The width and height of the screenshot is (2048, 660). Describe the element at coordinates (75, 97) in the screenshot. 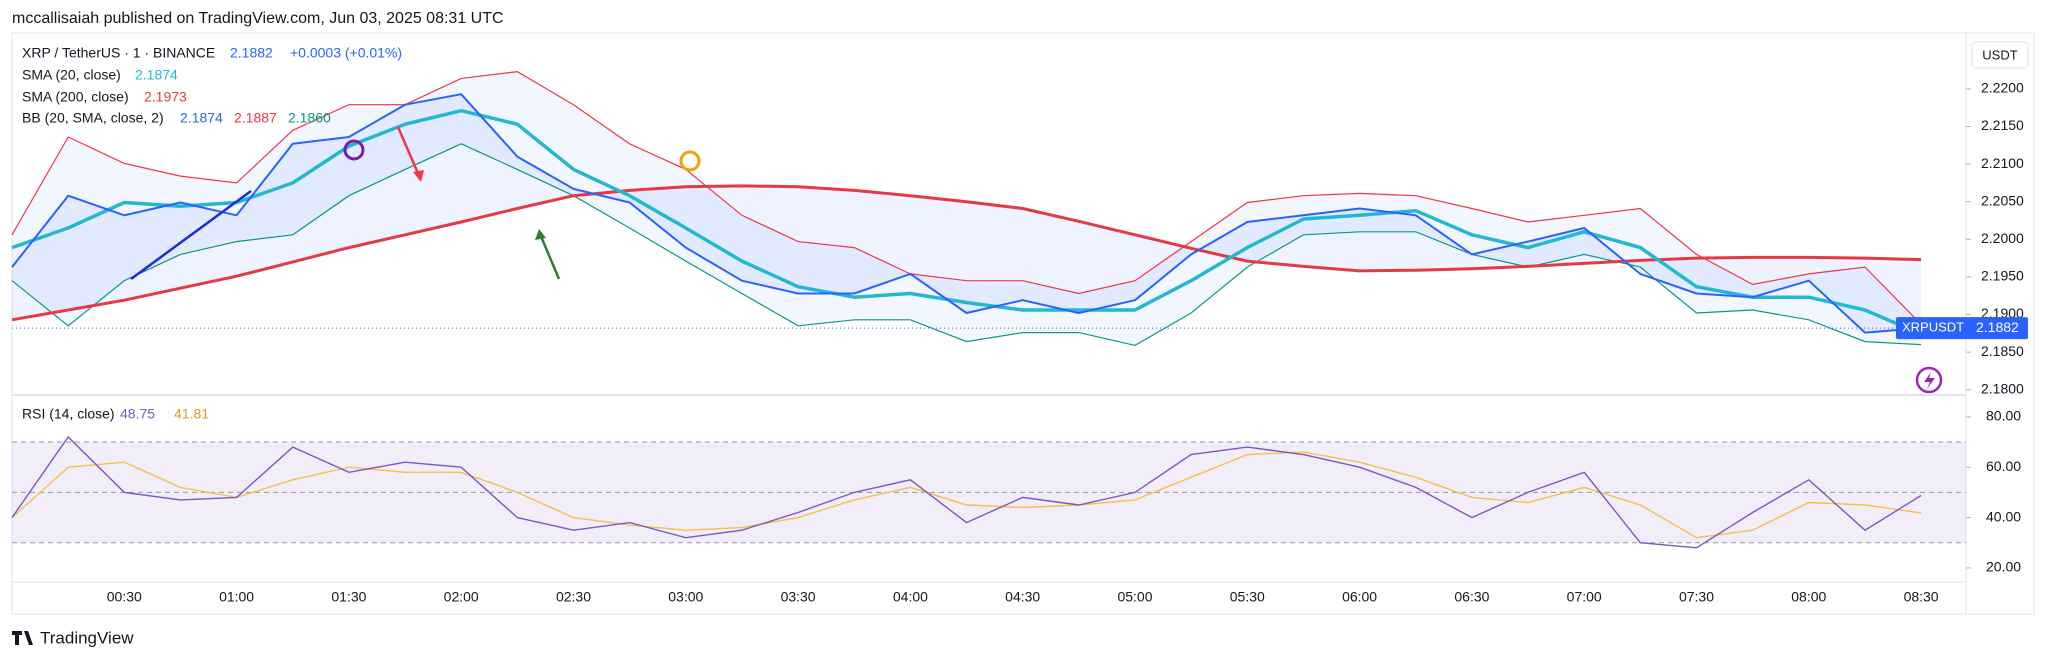

I see `legend-sma200: SMA (200, close)` at that location.